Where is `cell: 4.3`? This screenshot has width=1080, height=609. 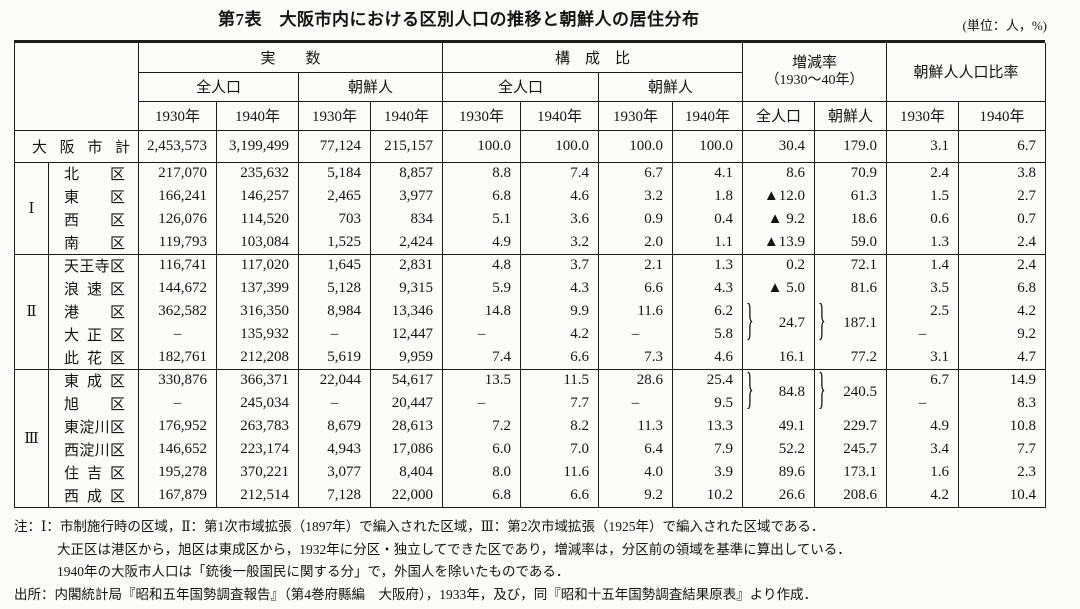
cell: 4.3 is located at coordinates (707, 288).